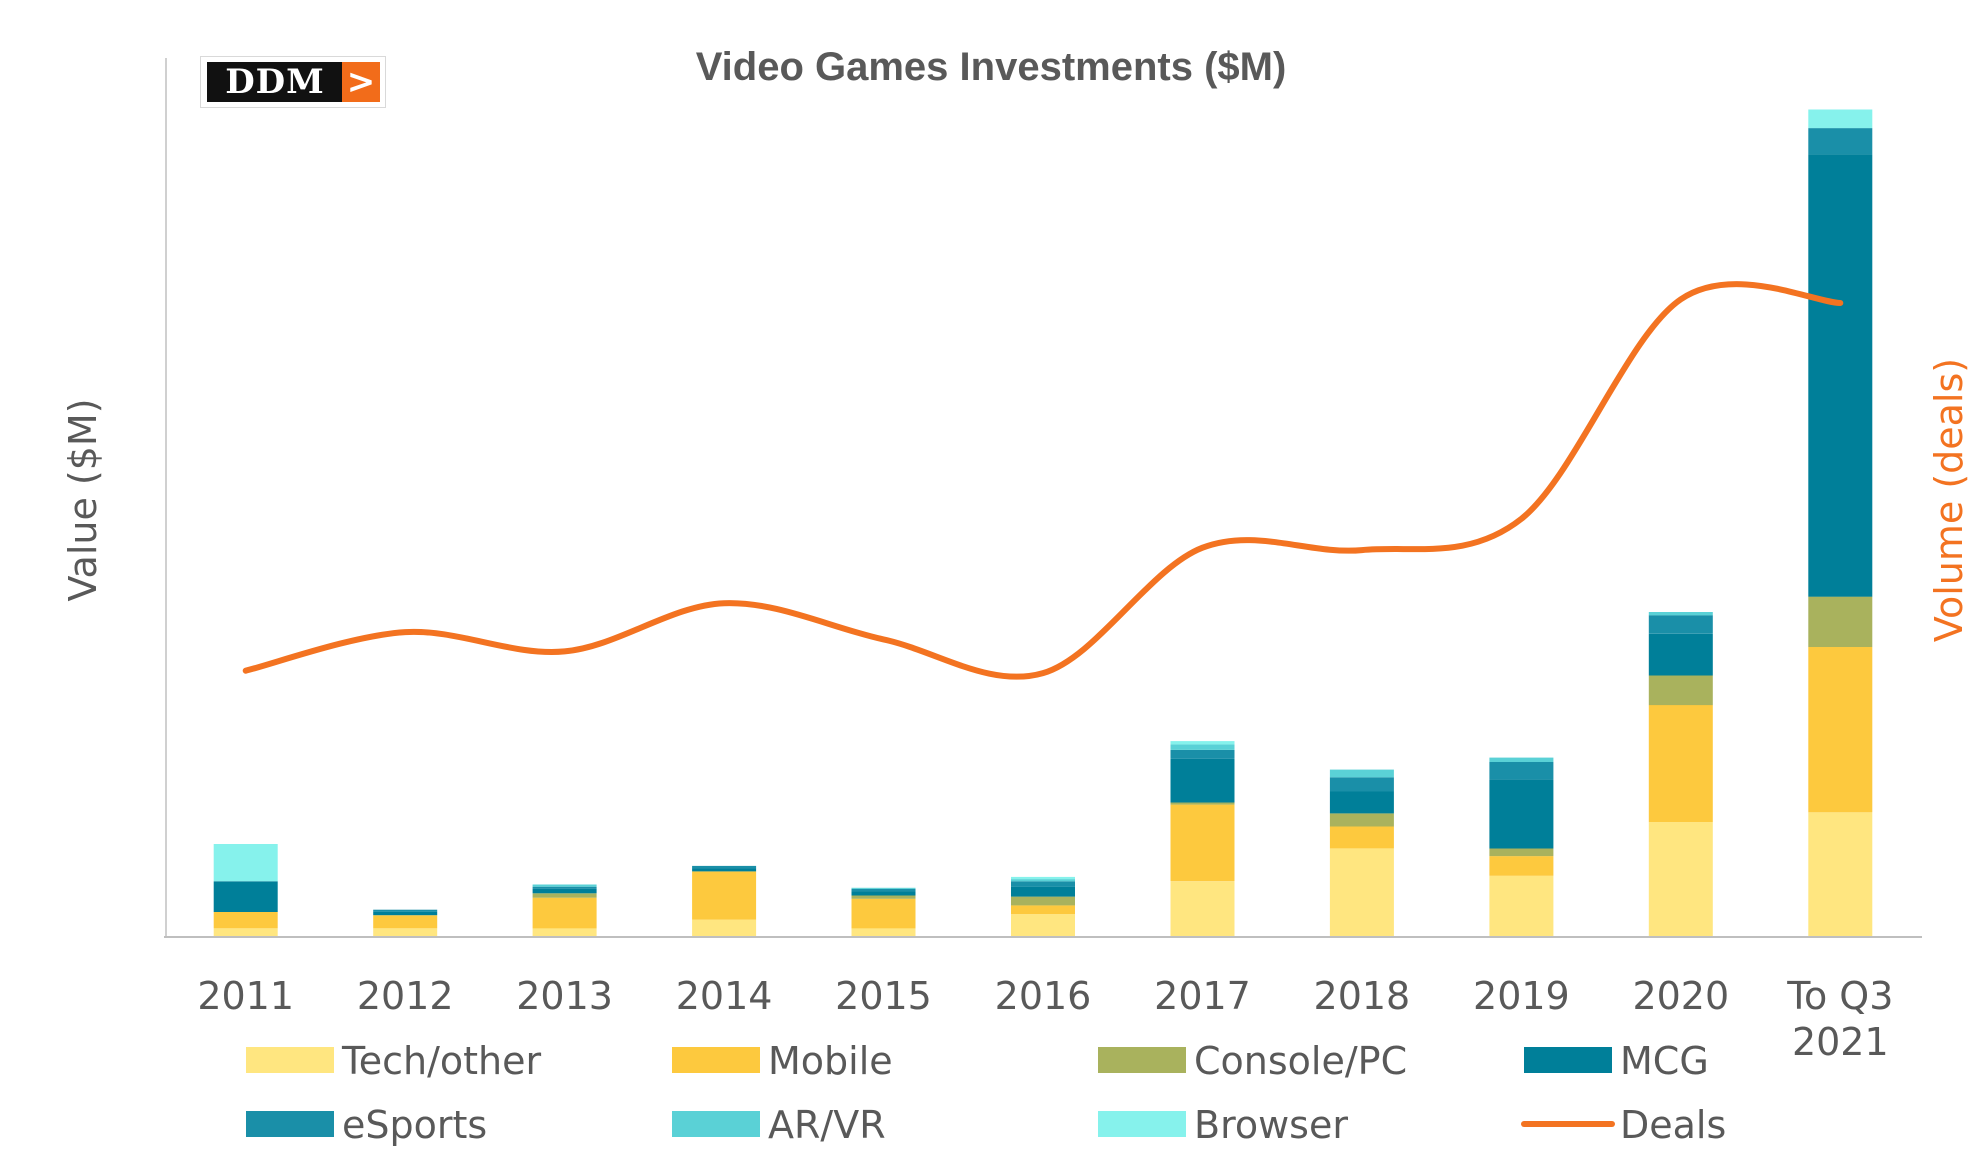 Image resolution: width=1980 pixels, height=1155 pixels. I want to click on legend-browser-swatch, so click(1142, 1124).